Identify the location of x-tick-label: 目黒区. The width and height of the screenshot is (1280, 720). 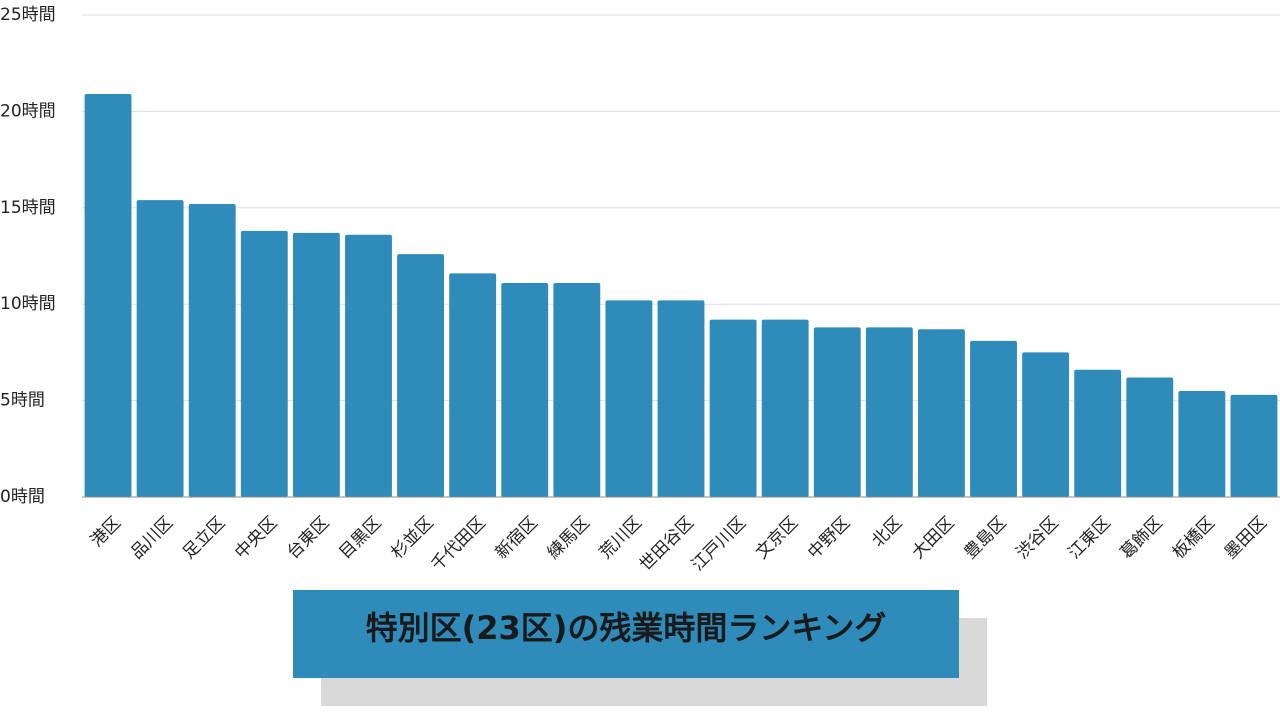
(360, 538).